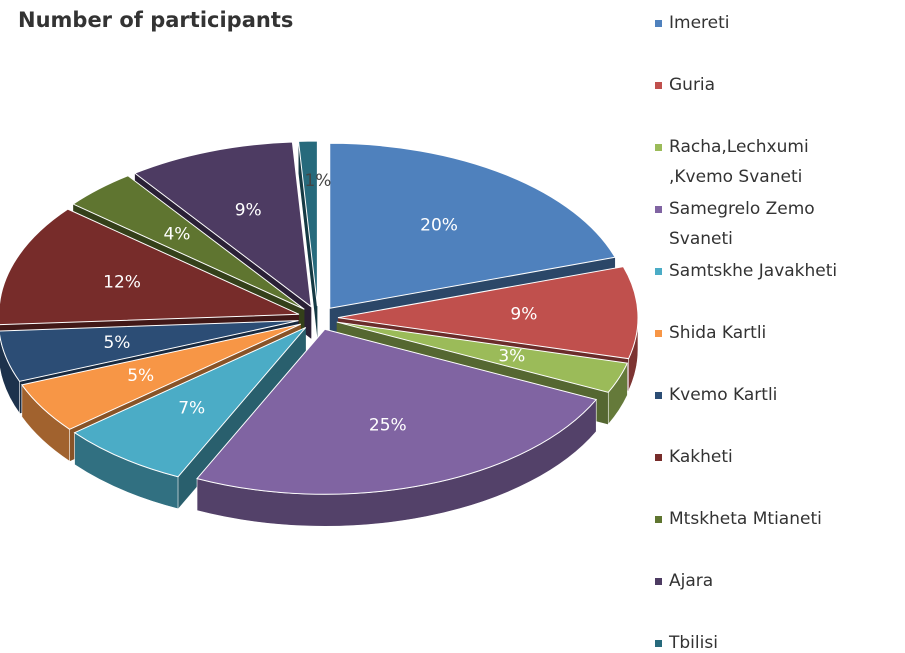 Image resolution: width=905 pixels, height=653 pixels. Describe the element at coordinates (693, 643) in the screenshot. I see `legend-label: Tbilisi` at that location.